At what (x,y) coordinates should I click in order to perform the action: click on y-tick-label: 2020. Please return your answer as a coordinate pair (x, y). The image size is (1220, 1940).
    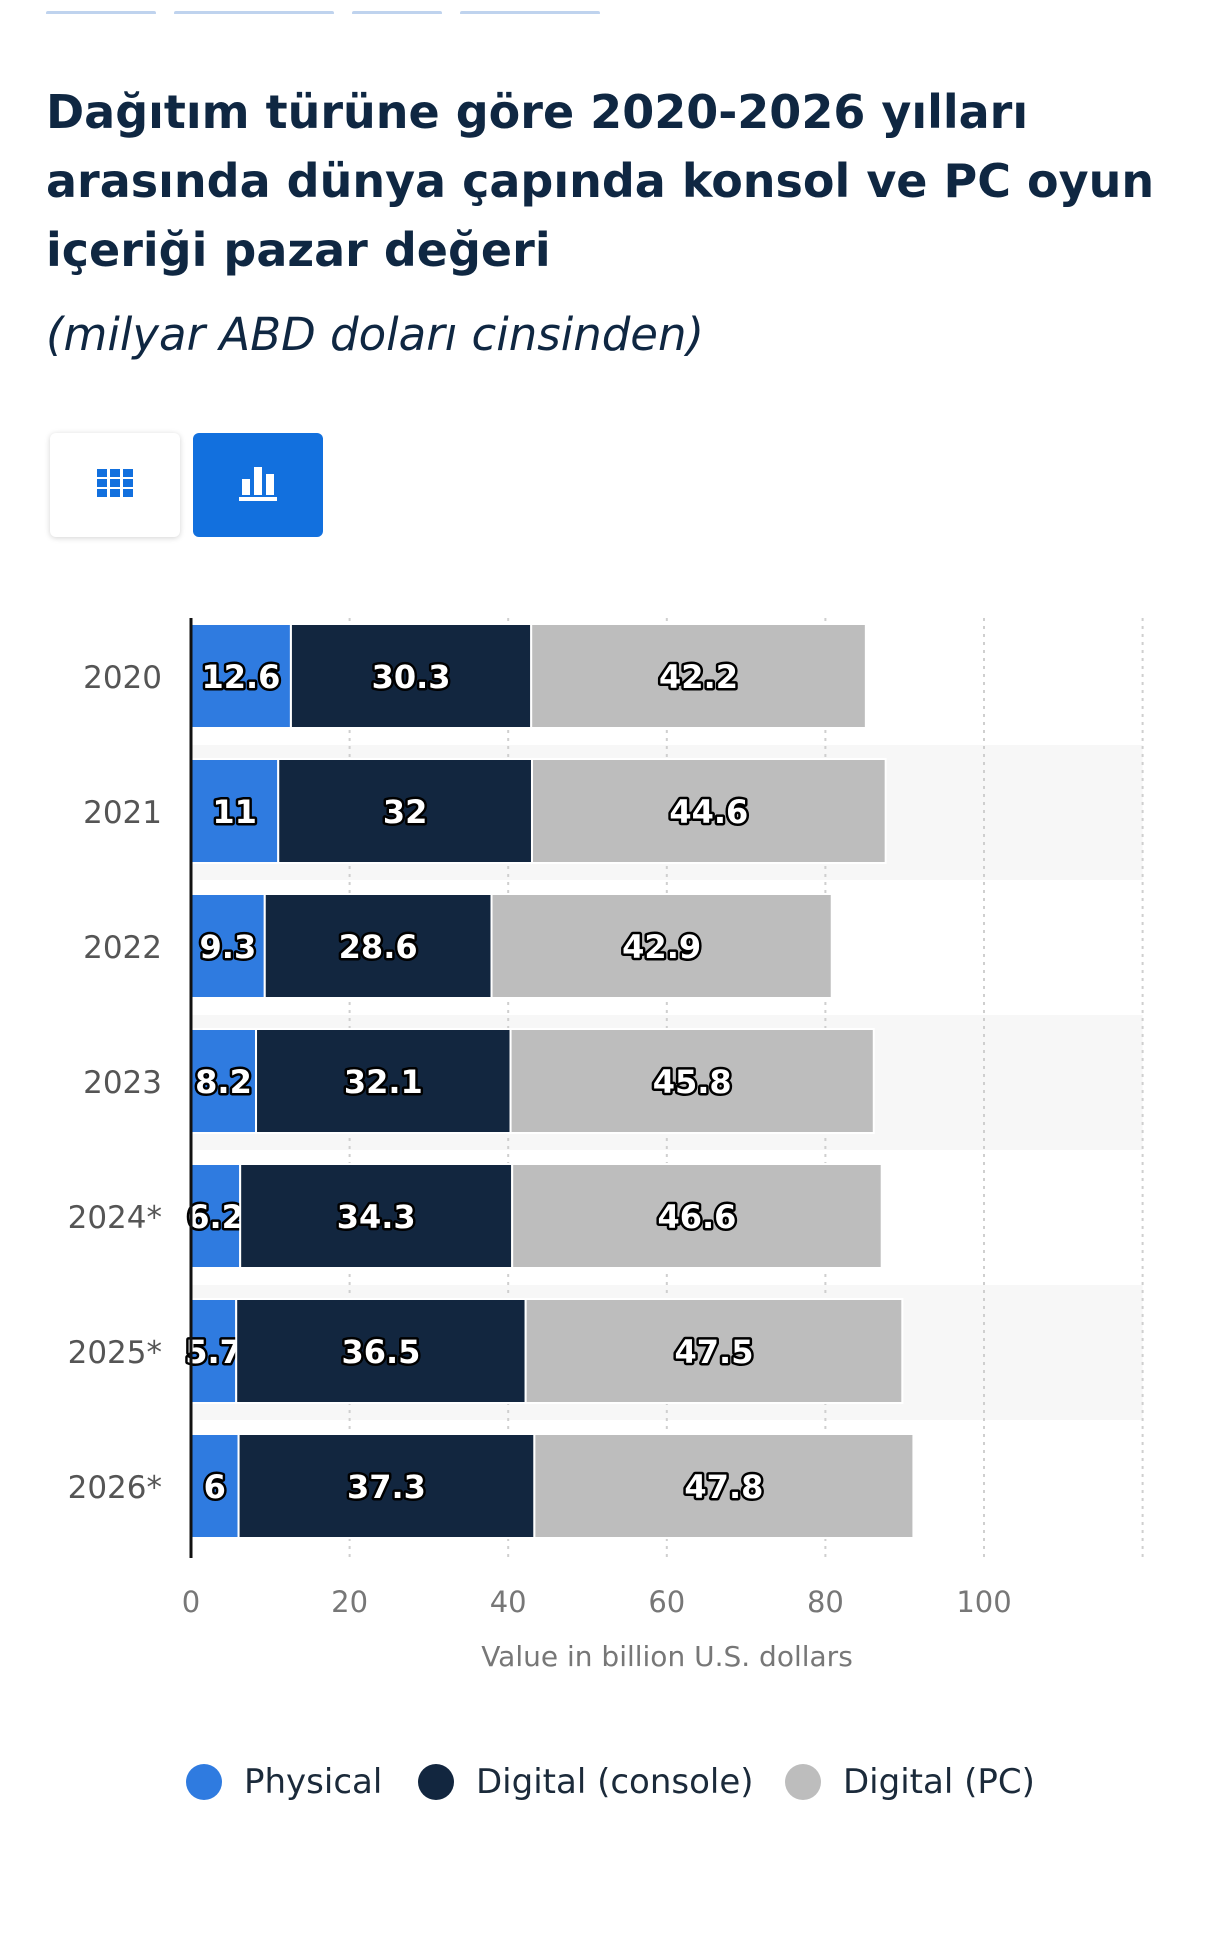
    Looking at the image, I should click on (122, 678).